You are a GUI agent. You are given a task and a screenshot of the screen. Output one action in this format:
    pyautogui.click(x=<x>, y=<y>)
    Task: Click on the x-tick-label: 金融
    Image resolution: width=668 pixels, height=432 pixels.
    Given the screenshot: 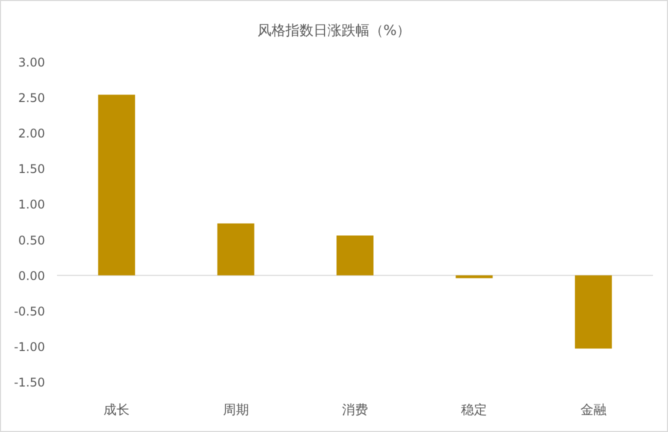 What is the action you would take?
    pyautogui.click(x=593, y=410)
    